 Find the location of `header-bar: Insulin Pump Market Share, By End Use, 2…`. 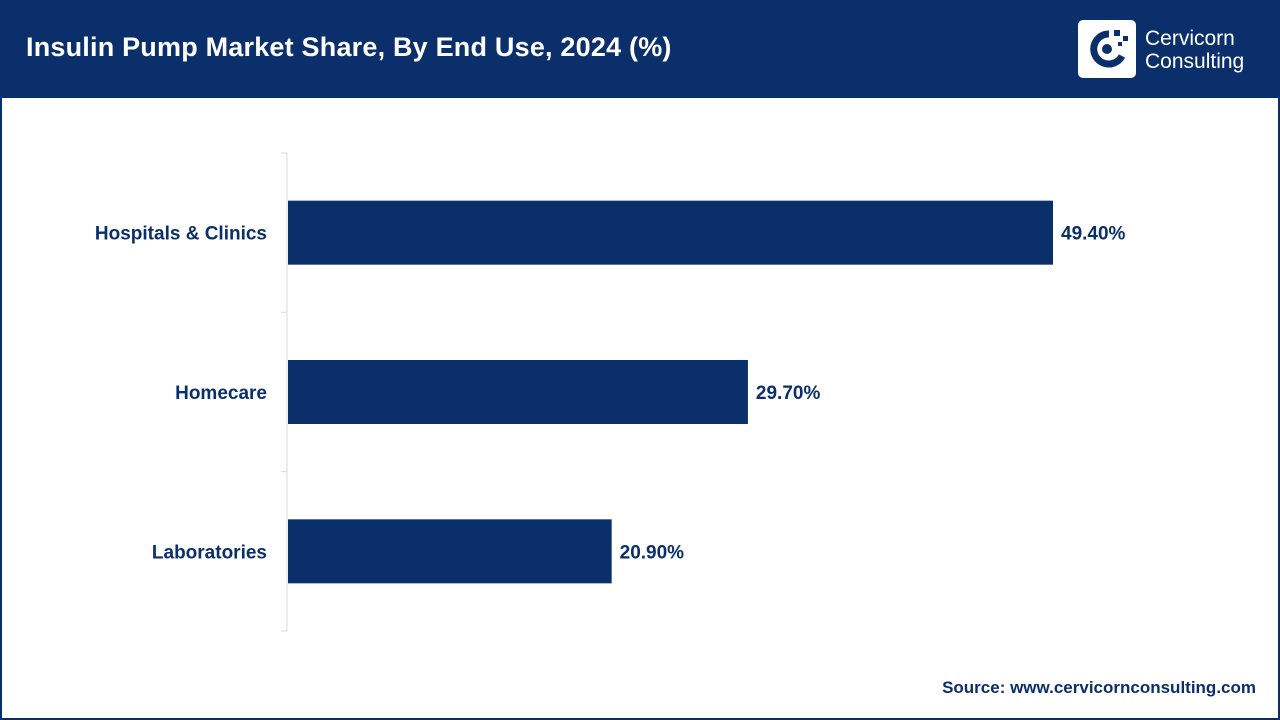

header-bar: Insulin Pump Market Share, By End Use, 2… is located at coordinates (640, 50).